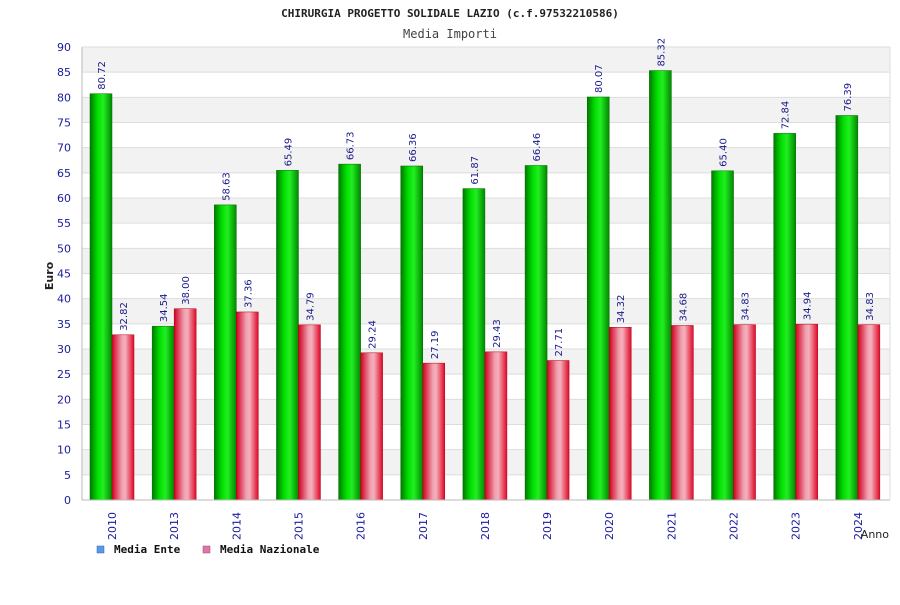  What do you see at coordinates (786, 115) in the screenshot?
I see `bar-label-media-ente-2023: 72.84` at bounding box center [786, 115].